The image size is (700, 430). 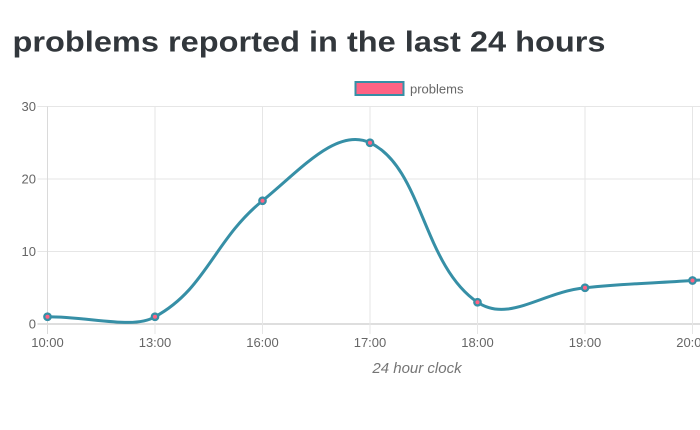 What do you see at coordinates (32, 324) in the screenshot?
I see `svg-text: 0` at bounding box center [32, 324].